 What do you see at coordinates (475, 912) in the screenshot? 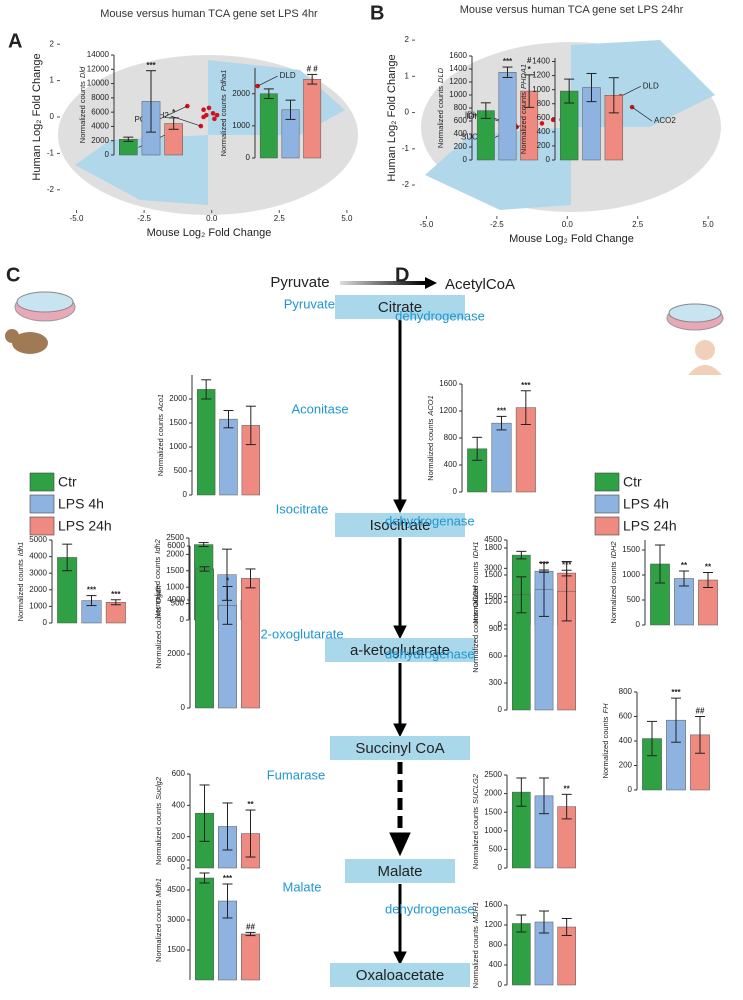
I see `gene-name: MDH1` at bounding box center [475, 912].